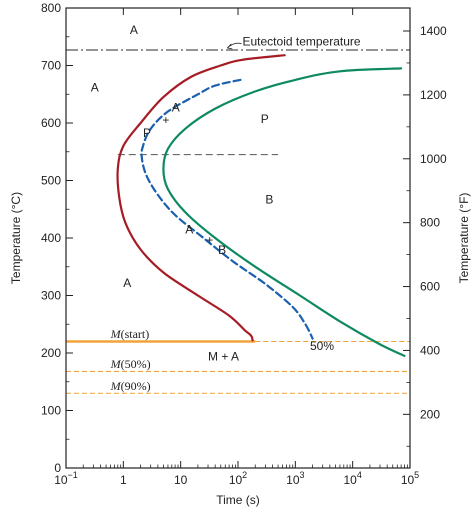  Describe the element at coordinates (135, 334) in the screenshot. I see `m-start-suffix: (start)` at that location.